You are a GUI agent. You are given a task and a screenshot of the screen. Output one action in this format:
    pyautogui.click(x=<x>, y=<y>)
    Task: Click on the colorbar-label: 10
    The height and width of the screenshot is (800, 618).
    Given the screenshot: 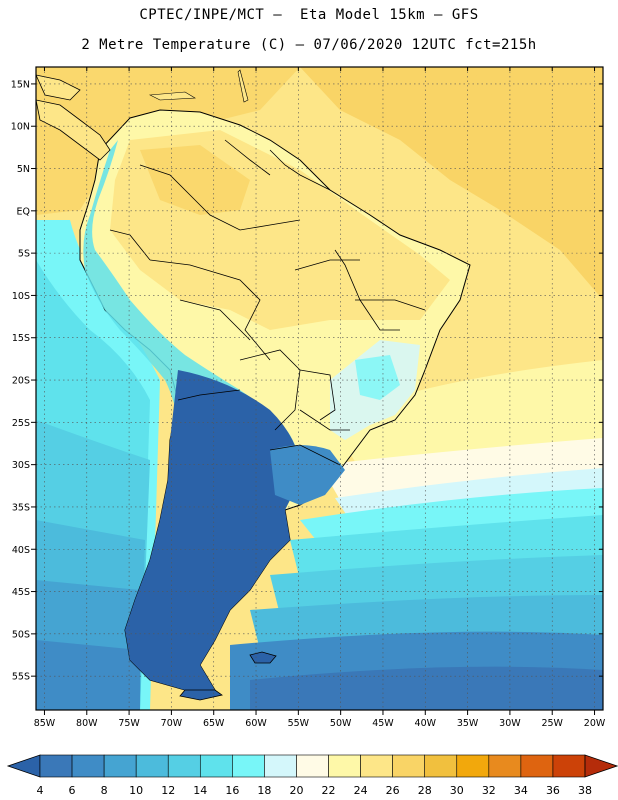 What is the action you would take?
    pyautogui.click(x=136, y=790)
    